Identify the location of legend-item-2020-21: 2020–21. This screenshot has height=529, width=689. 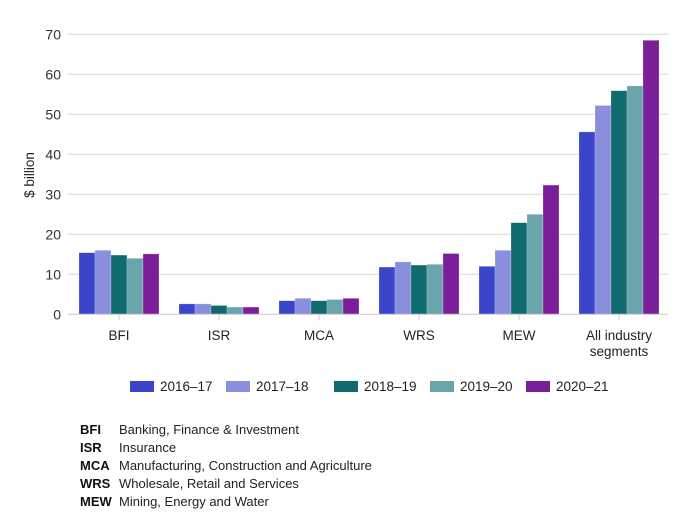
(567, 386).